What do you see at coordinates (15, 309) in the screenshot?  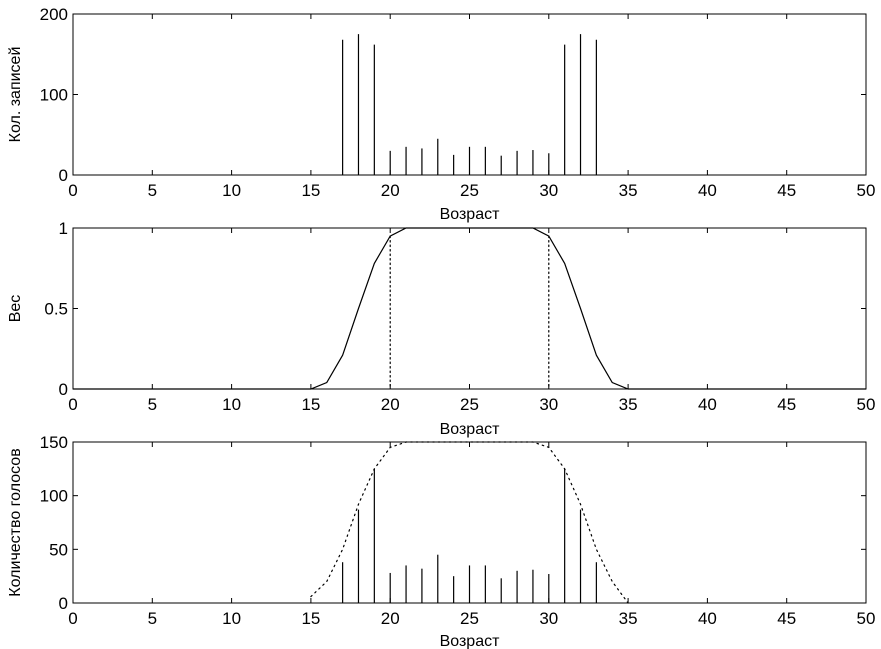 I see `y-axis-label: Вес` at bounding box center [15, 309].